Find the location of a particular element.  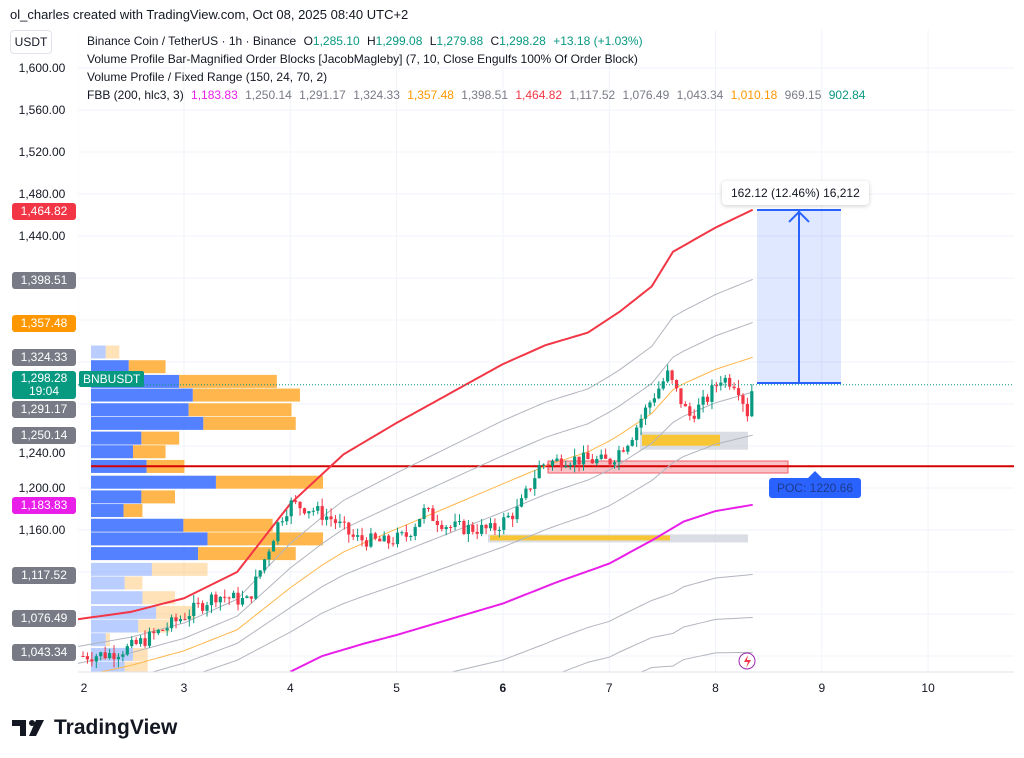

fbb-value: 1,076.49 is located at coordinates (644, 95).